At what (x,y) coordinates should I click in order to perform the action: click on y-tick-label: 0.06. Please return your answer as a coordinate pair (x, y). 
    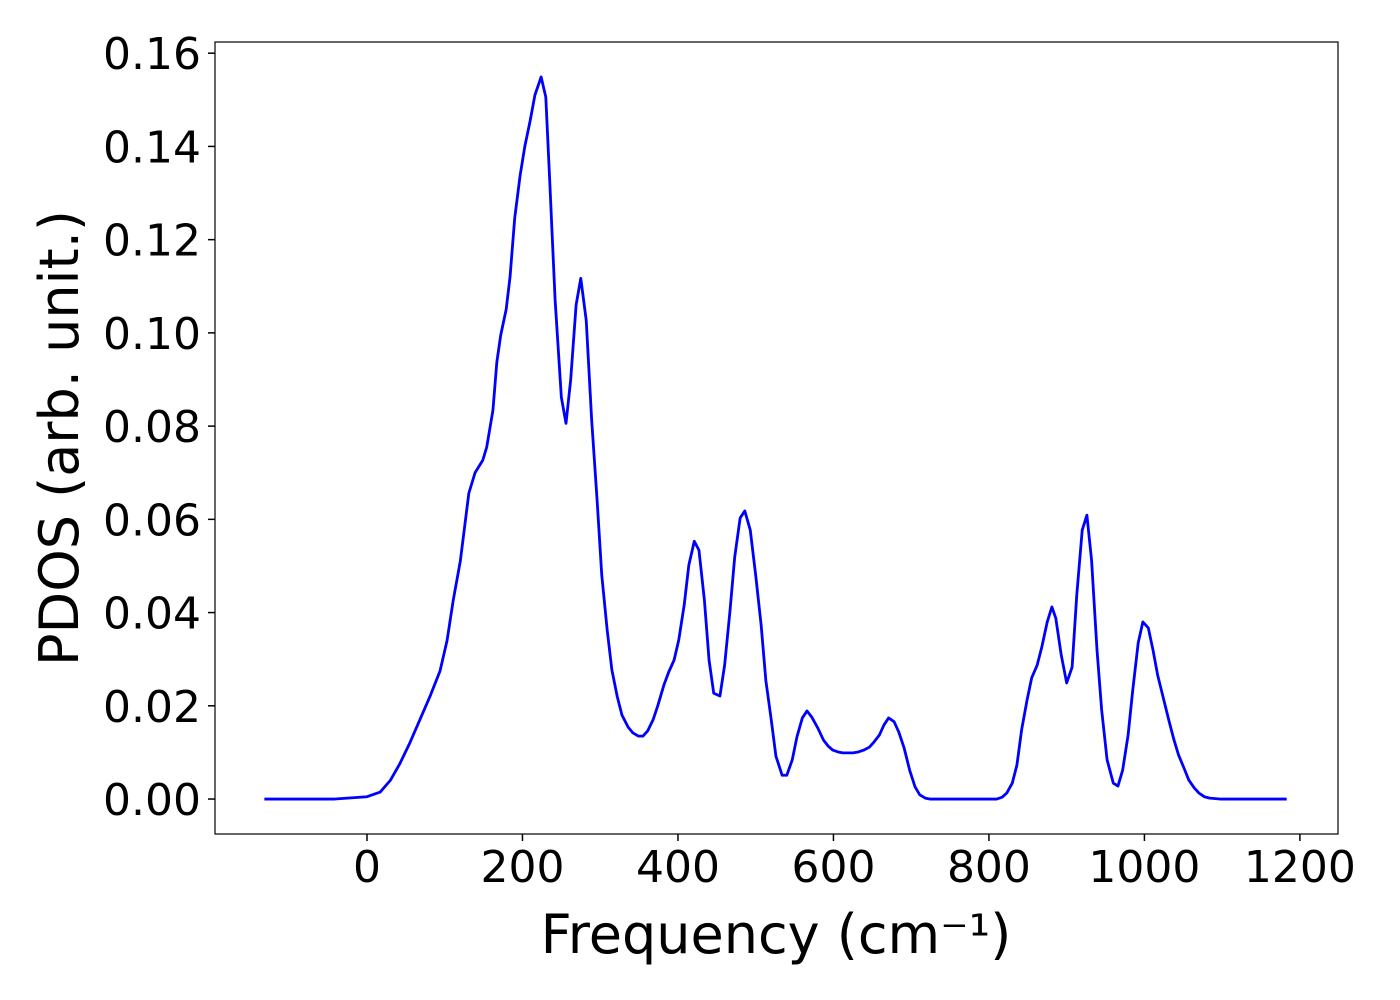
    Looking at the image, I should click on (152, 520).